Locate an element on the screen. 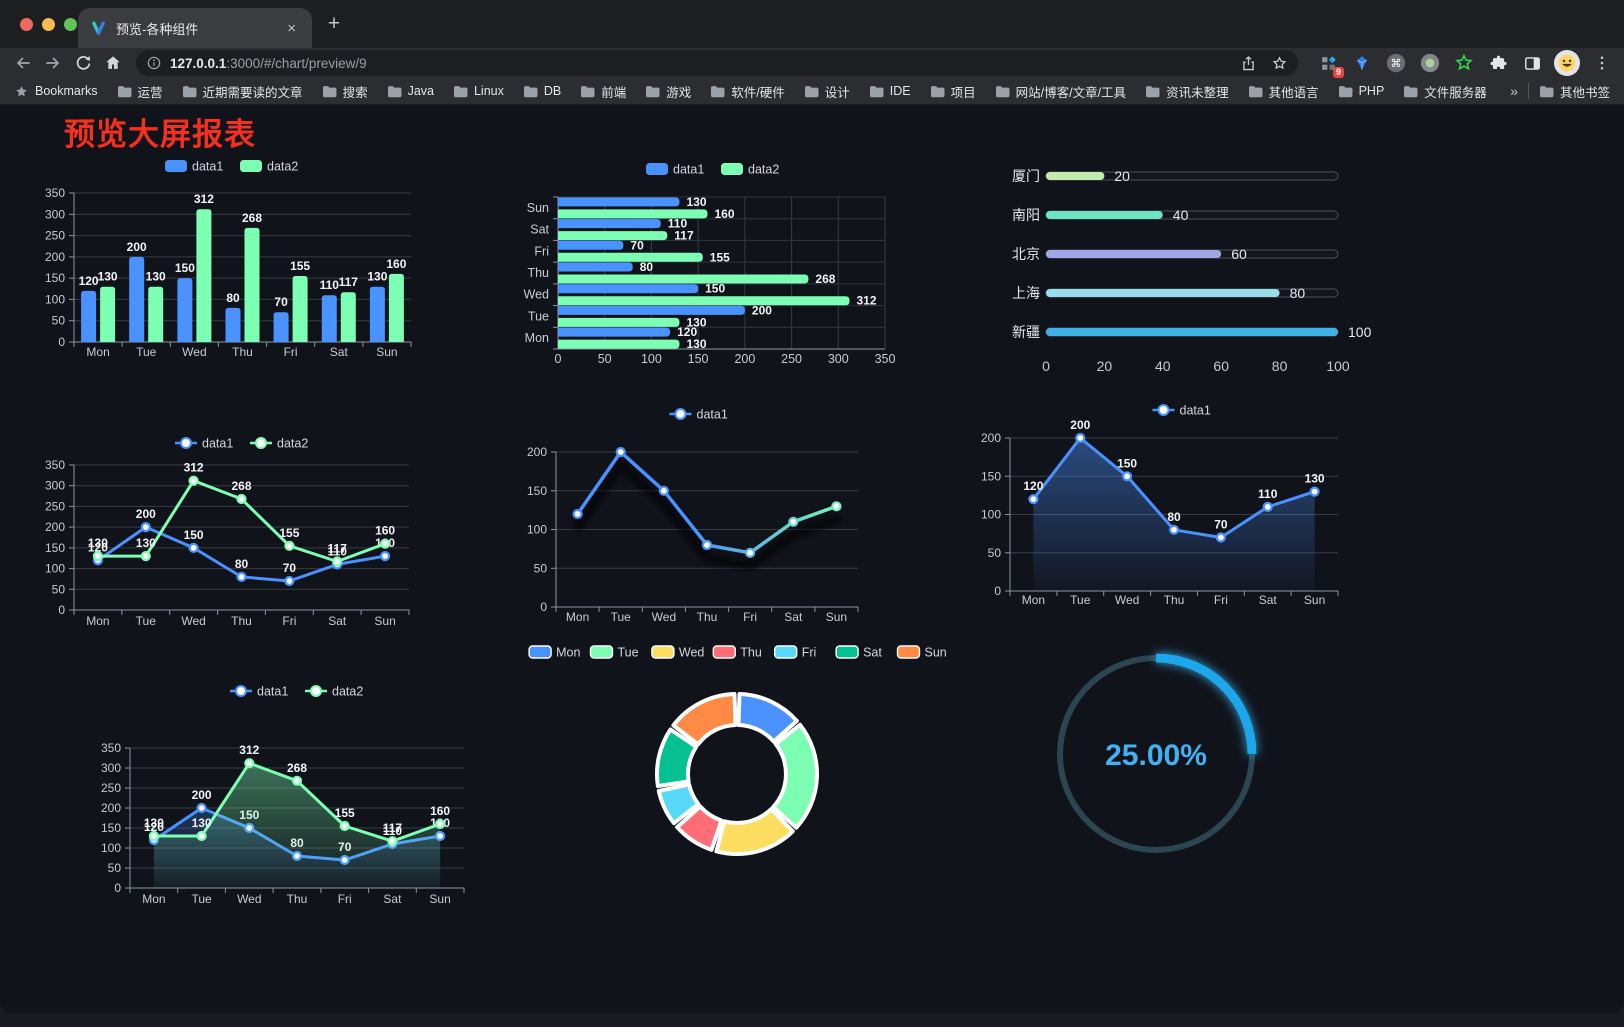  bookmark-folder: 设计 is located at coordinates (827, 91).